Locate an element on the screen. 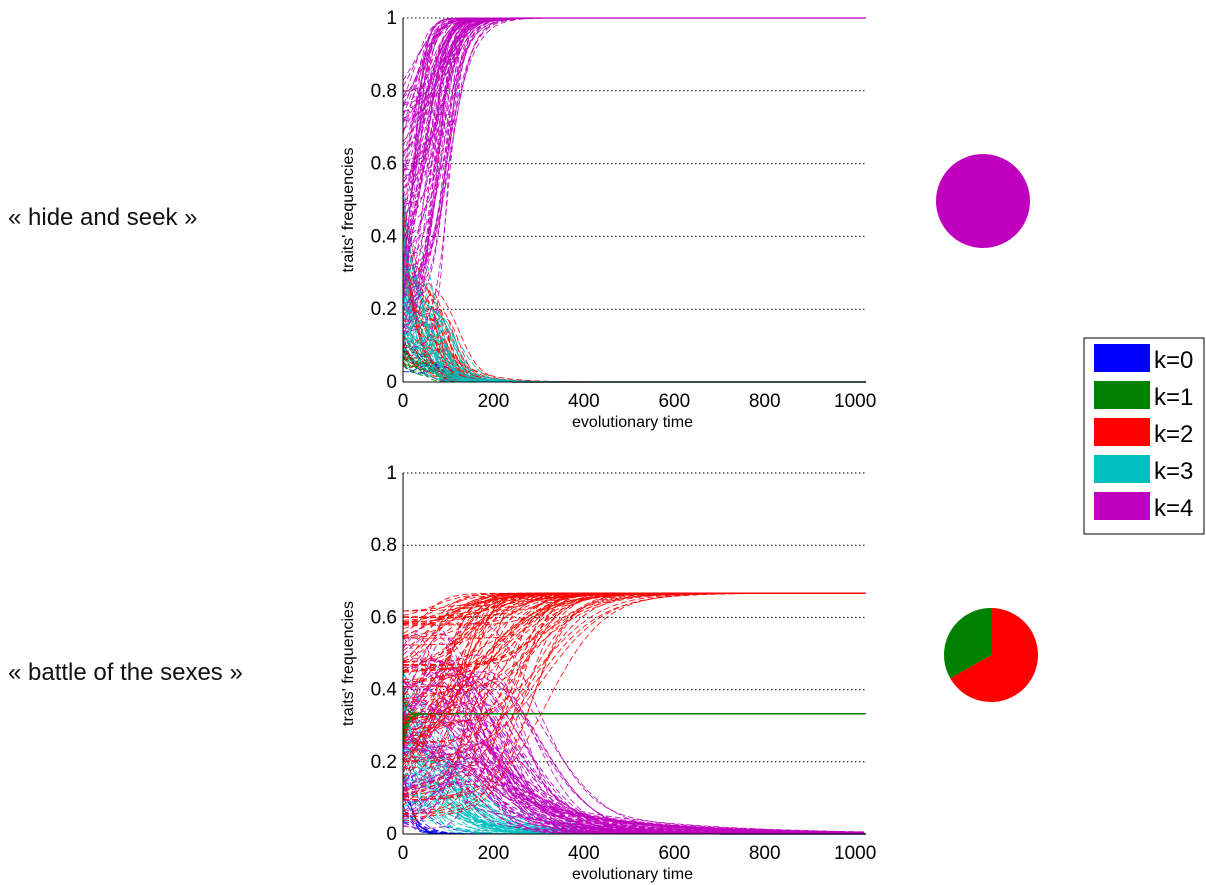 The image size is (1206, 885). legend-label-k=0: k=0 is located at coordinates (1173, 360).